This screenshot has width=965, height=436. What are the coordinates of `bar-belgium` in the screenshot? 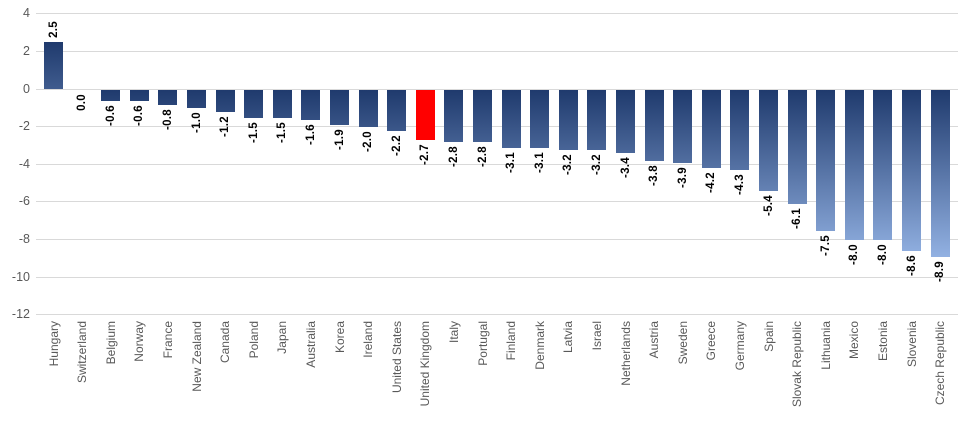 It's located at (111, 95).